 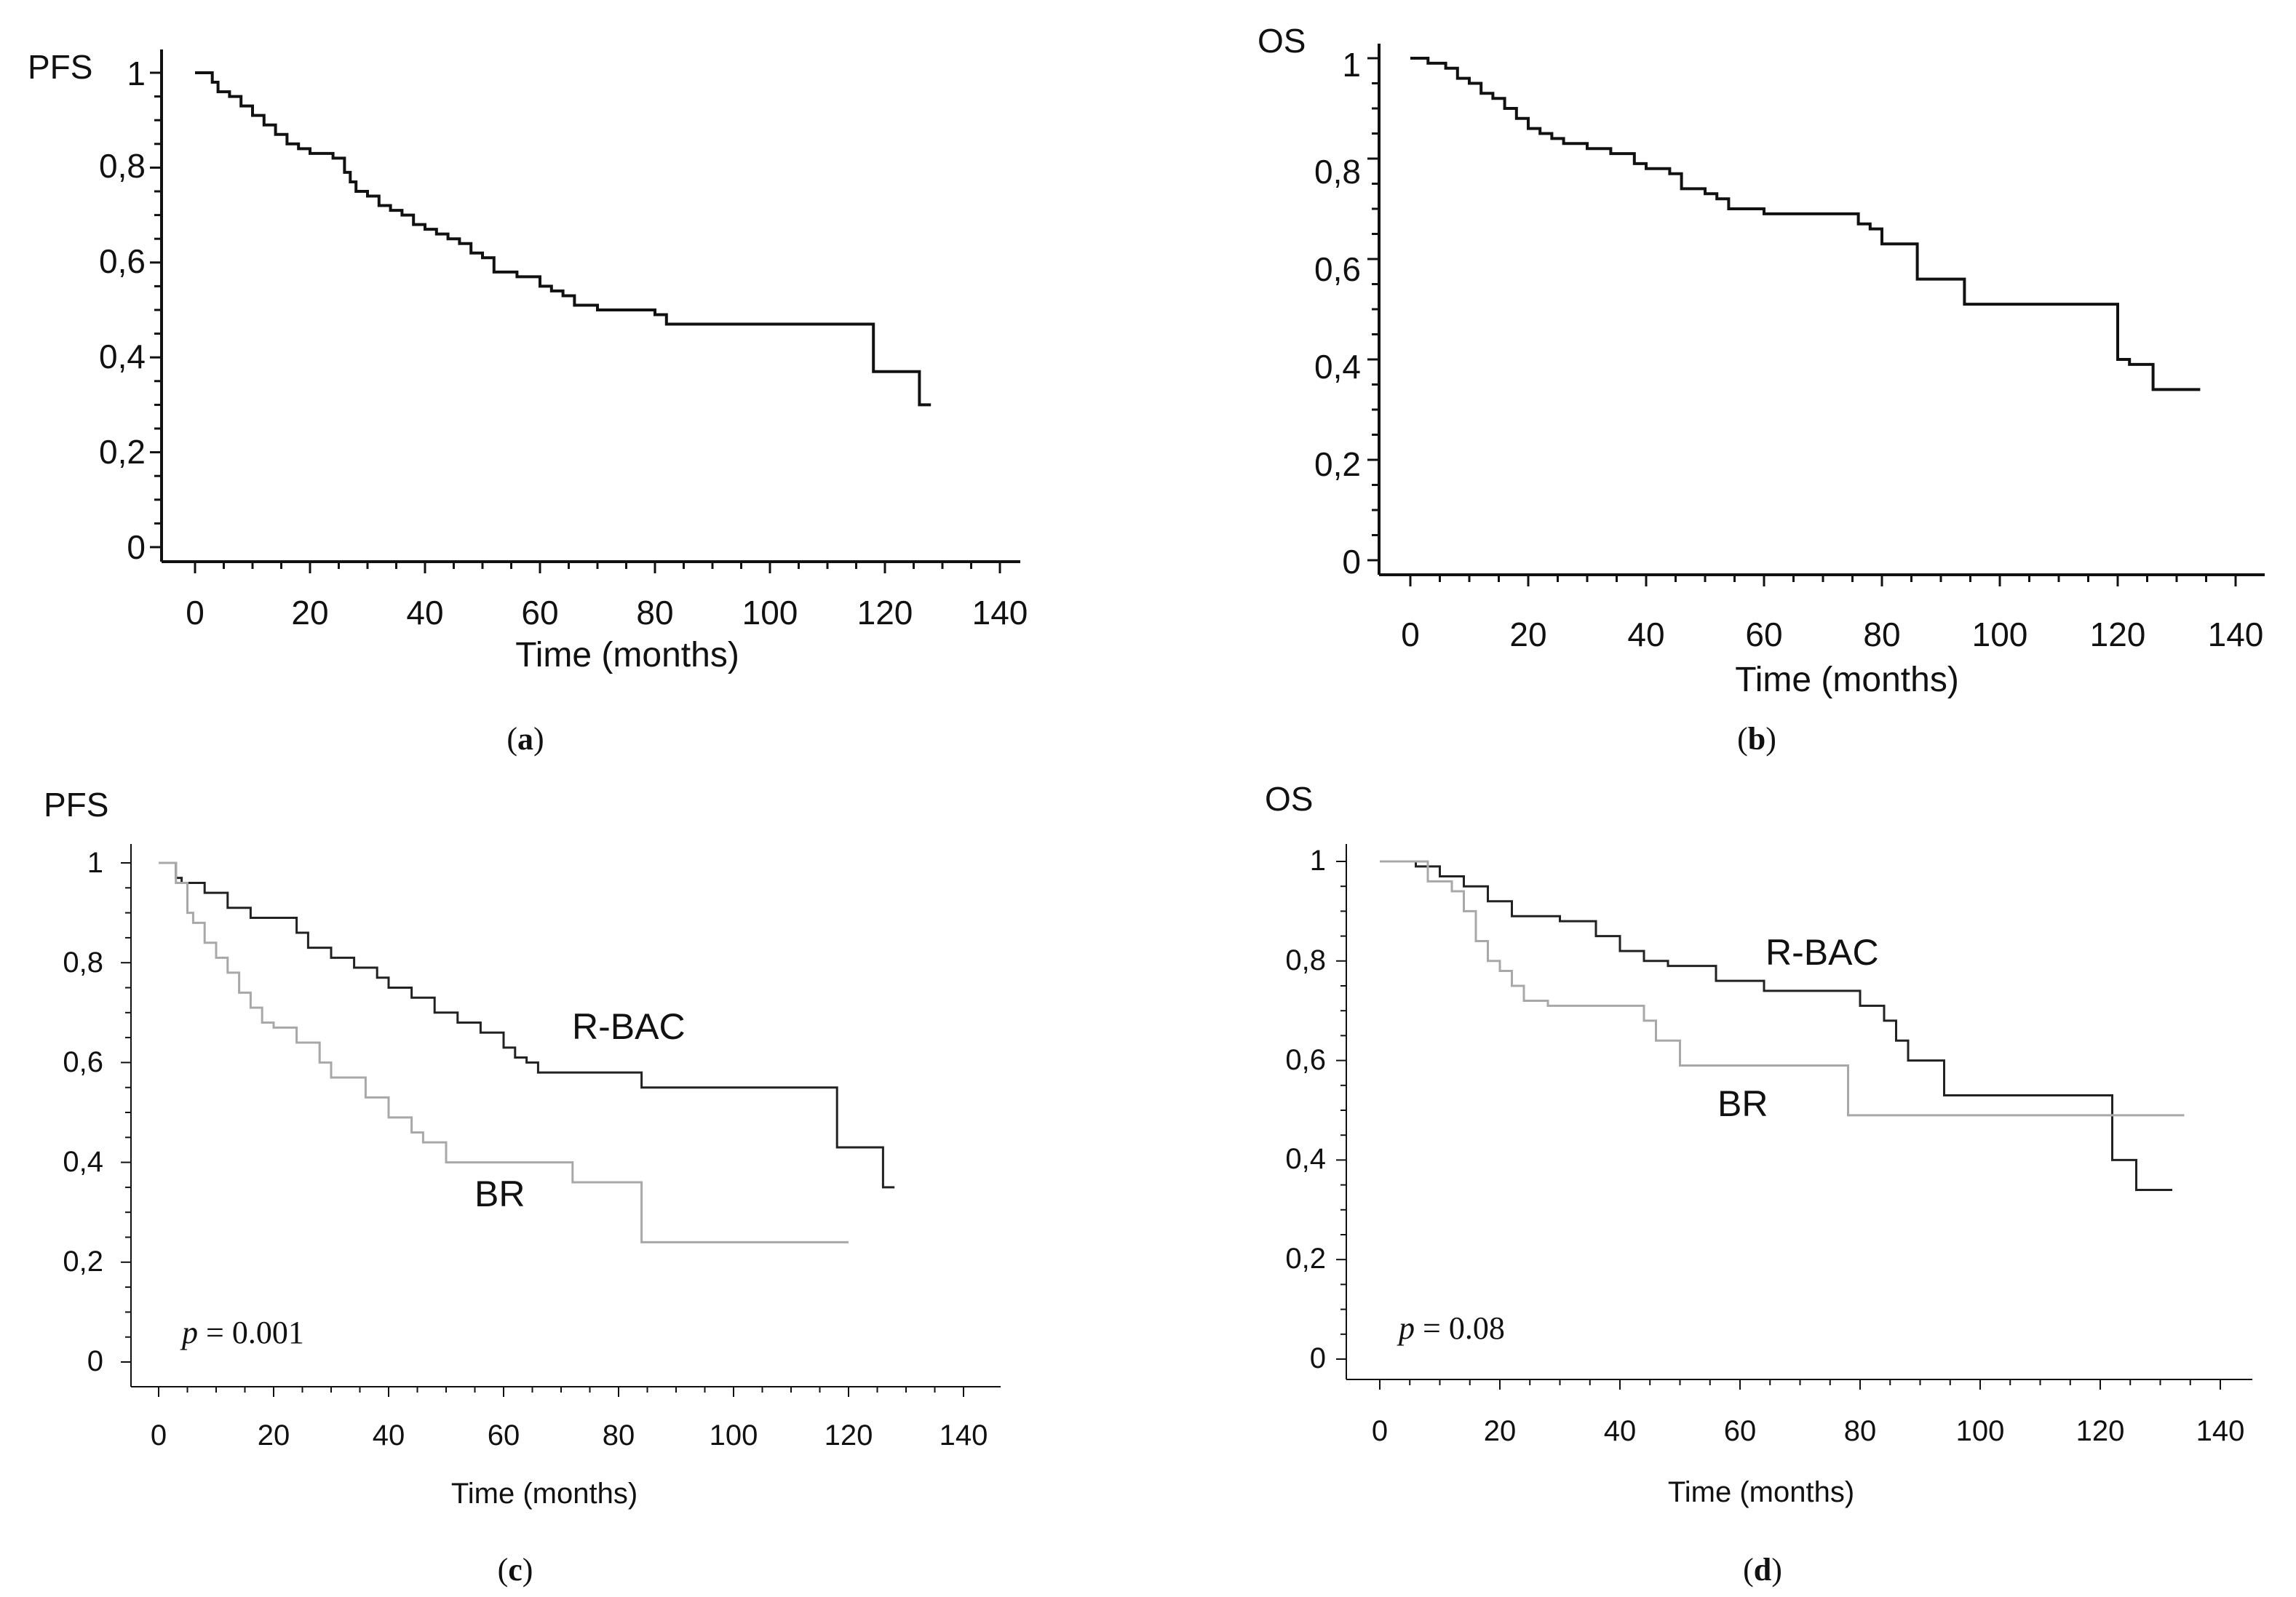 What do you see at coordinates (1762, 1570) in the screenshot?
I see `panel-caption: (d)` at bounding box center [1762, 1570].